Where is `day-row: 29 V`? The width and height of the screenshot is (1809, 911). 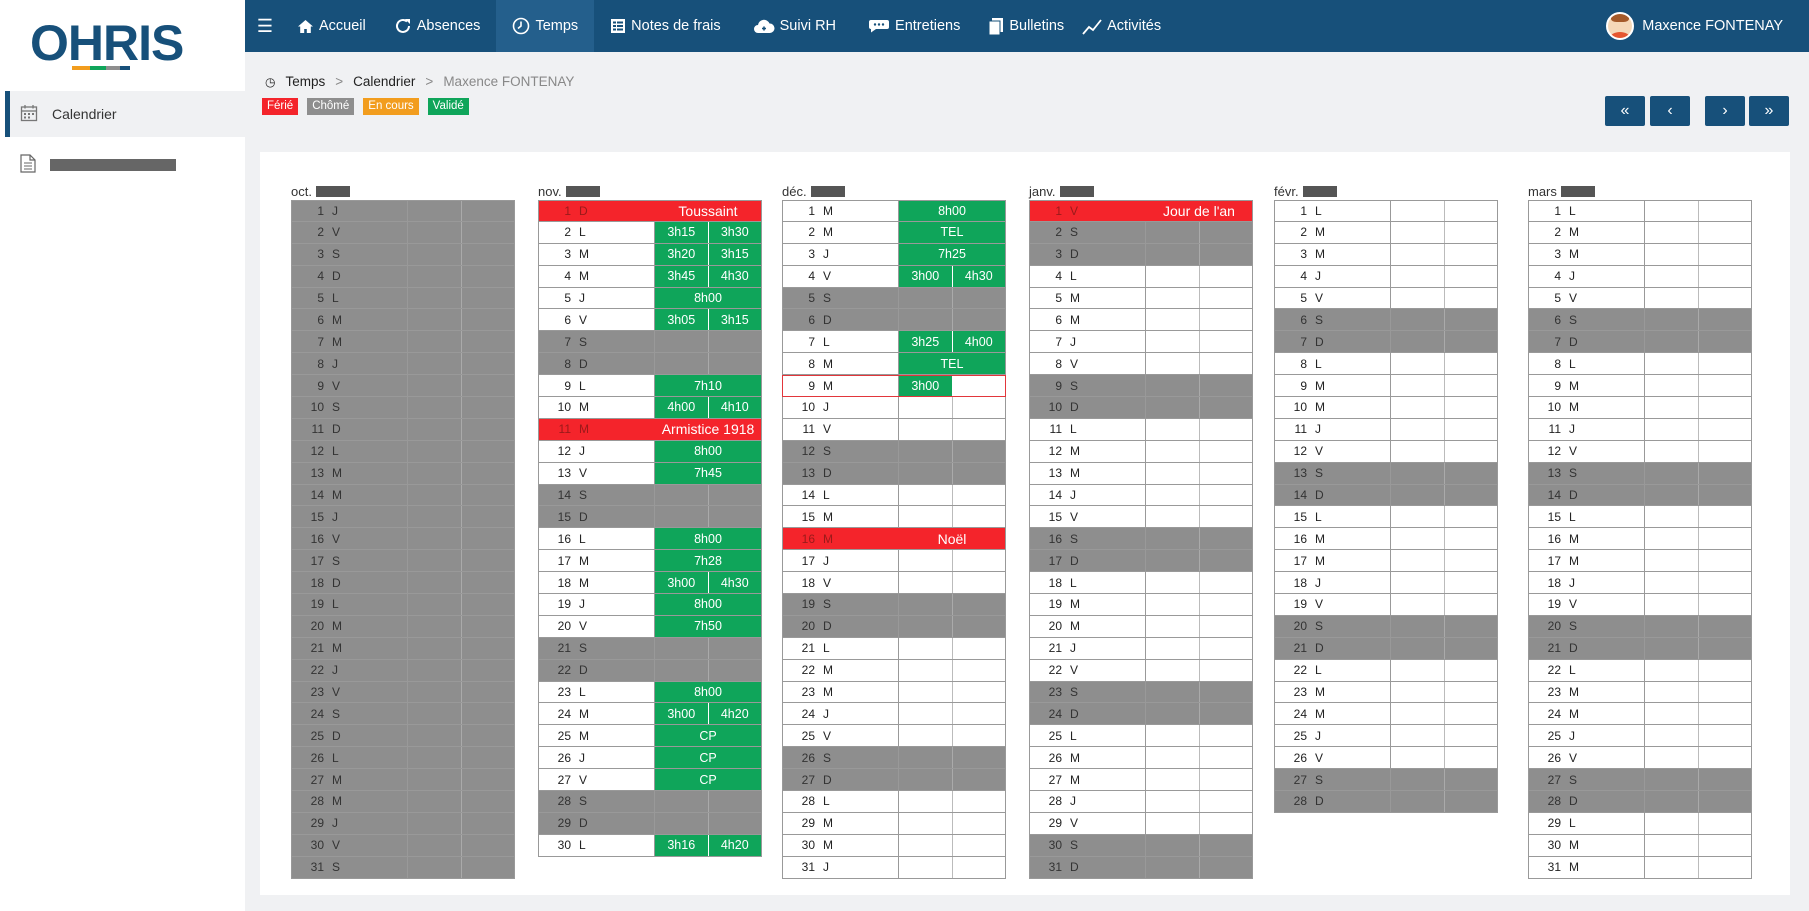
day-row: 29 V is located at coordinates (1141, 823).